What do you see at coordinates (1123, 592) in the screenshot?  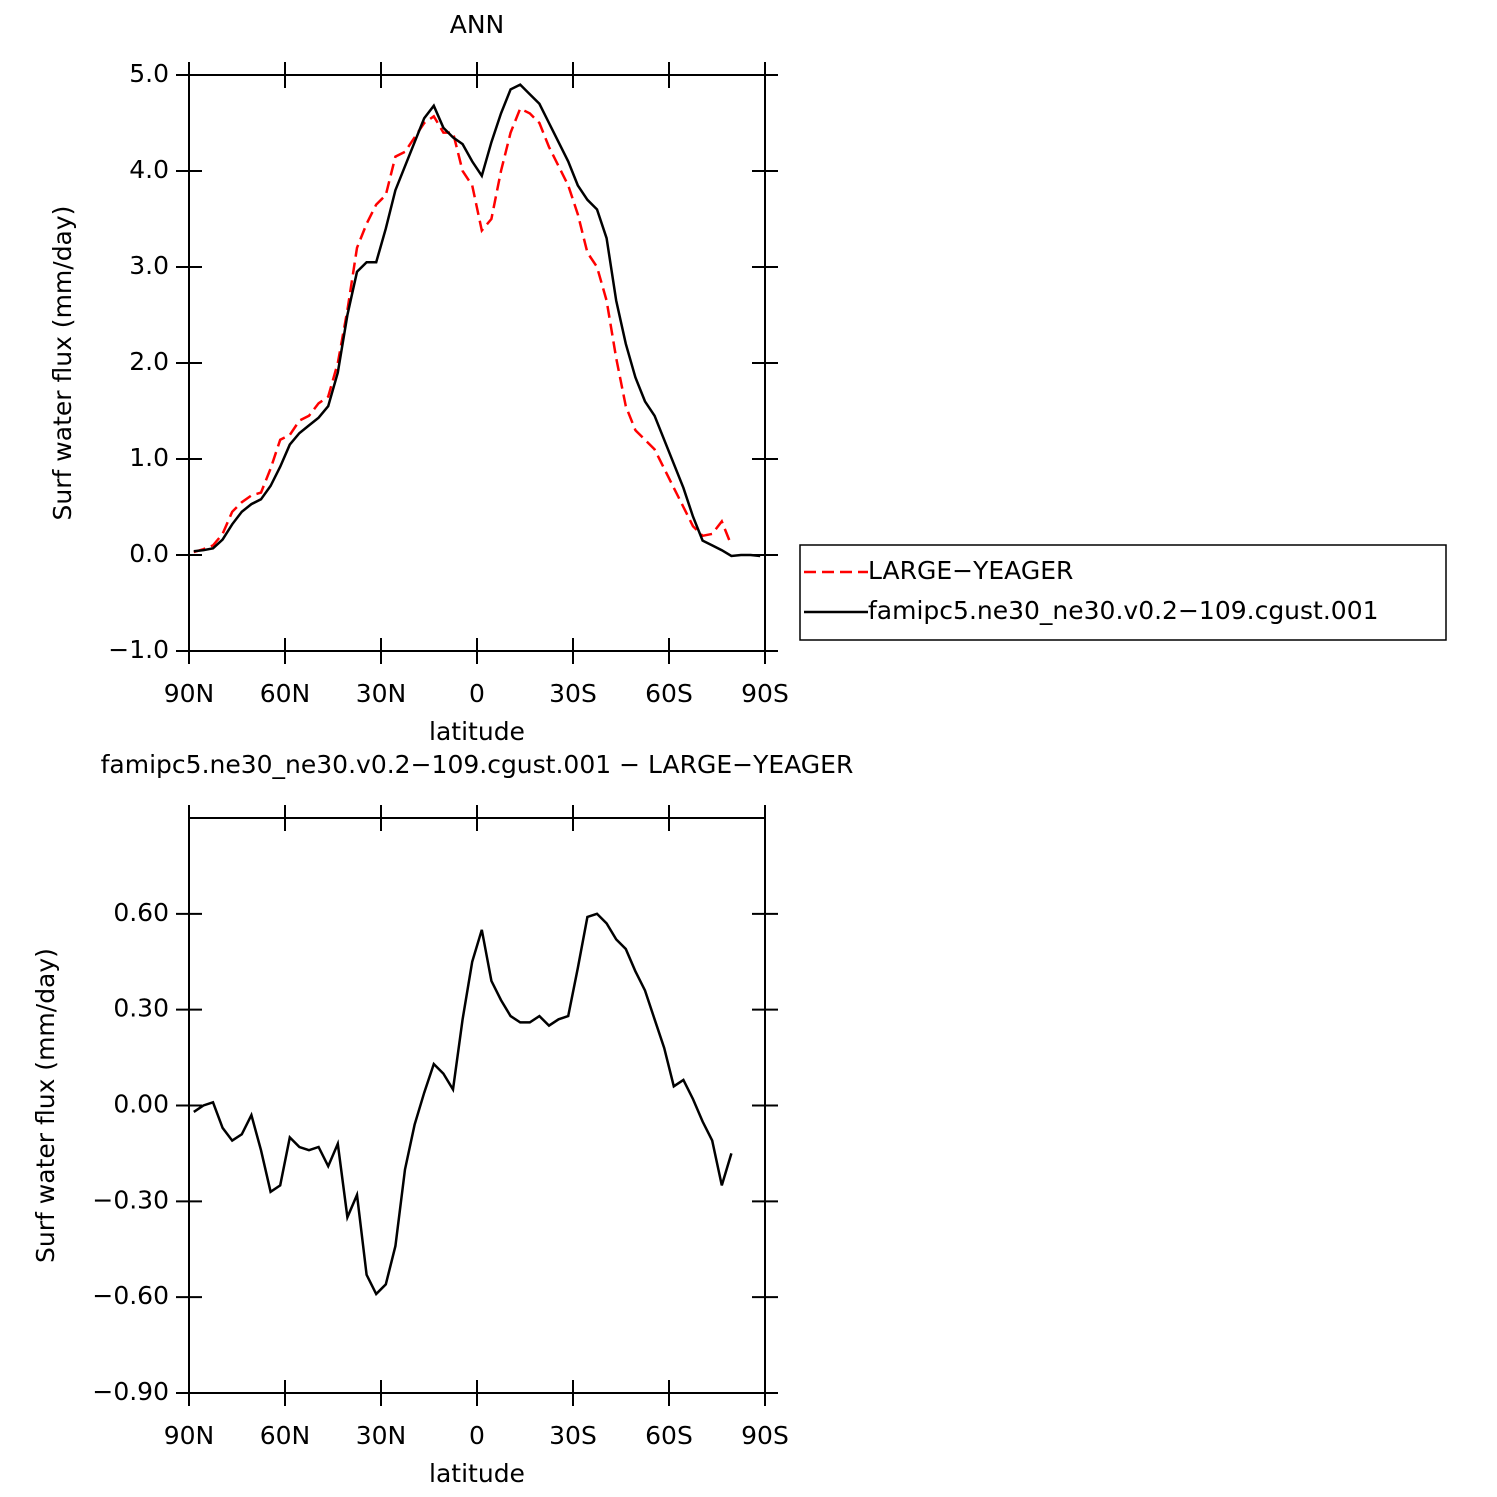 I see `legend-box` at bounding box center [1123, 592].